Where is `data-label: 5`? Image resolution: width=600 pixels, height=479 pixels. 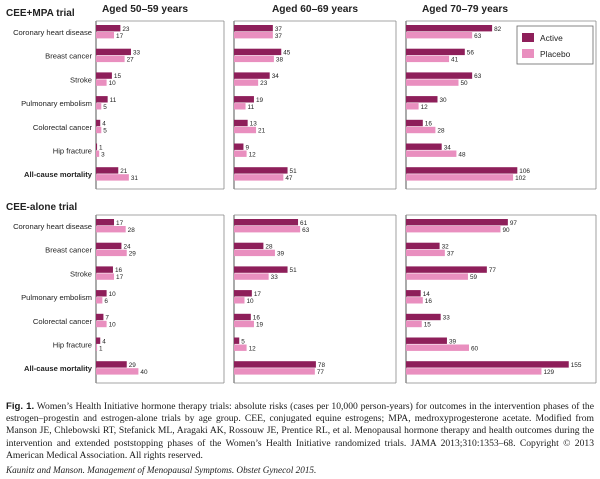 data-label: 5 is located at coordinates (243, 341).